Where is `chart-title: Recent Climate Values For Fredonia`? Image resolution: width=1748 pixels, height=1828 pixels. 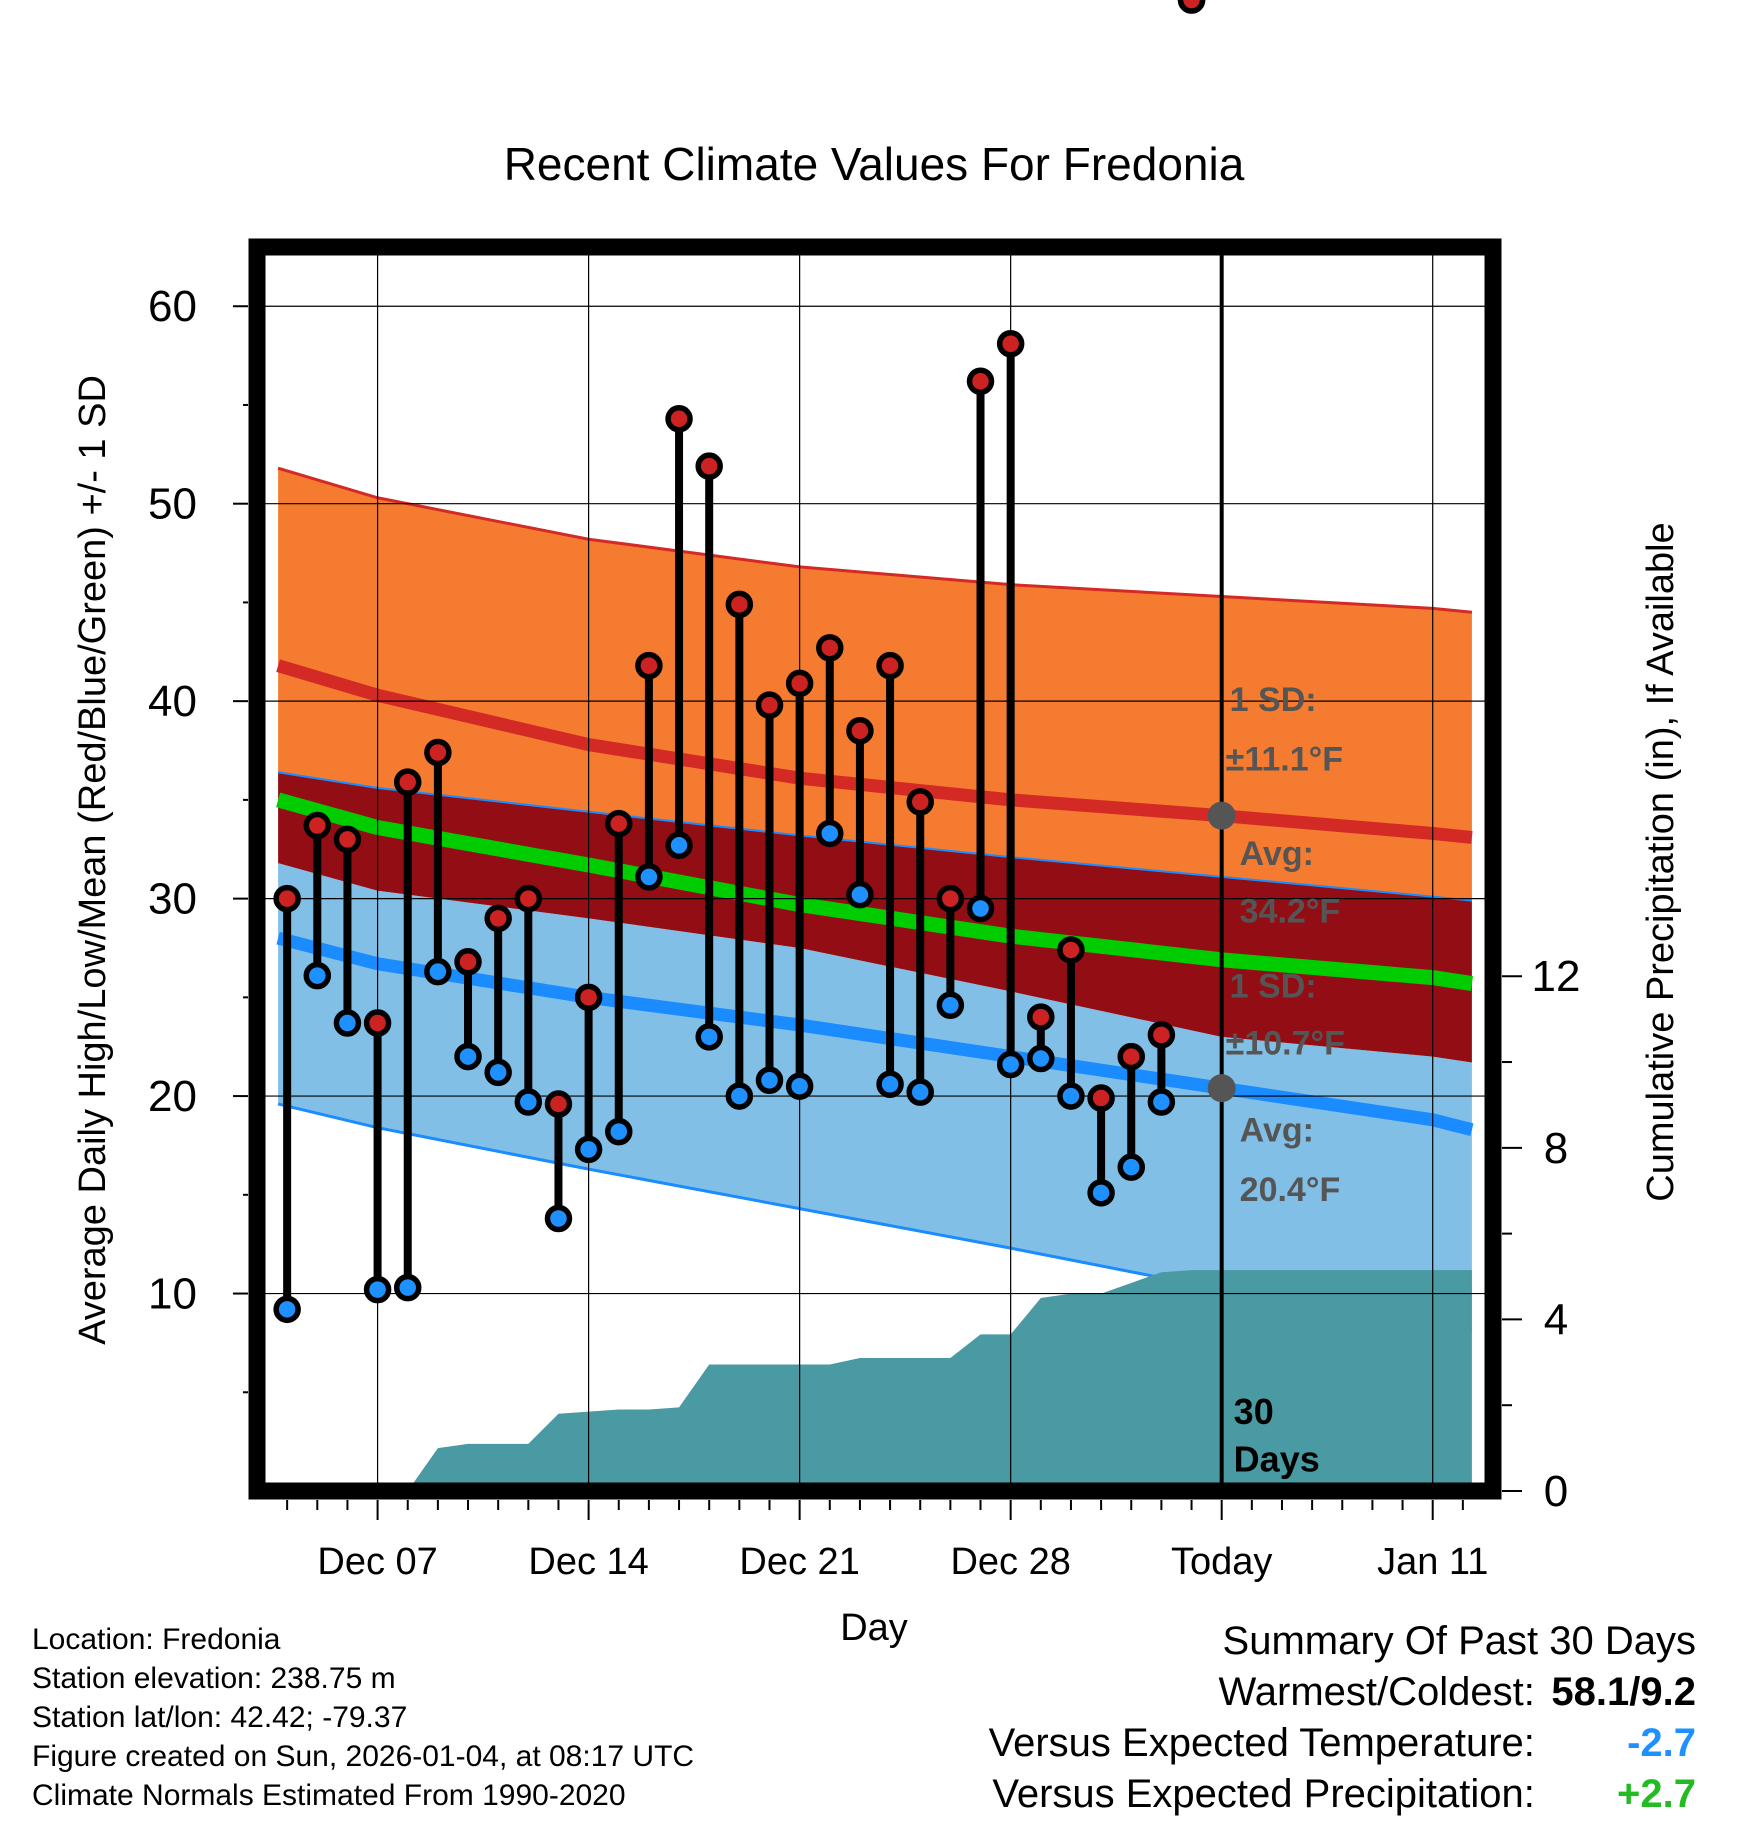 chart-title: Recent Climate Values For Fredonia is located at coordinates (874, 164).